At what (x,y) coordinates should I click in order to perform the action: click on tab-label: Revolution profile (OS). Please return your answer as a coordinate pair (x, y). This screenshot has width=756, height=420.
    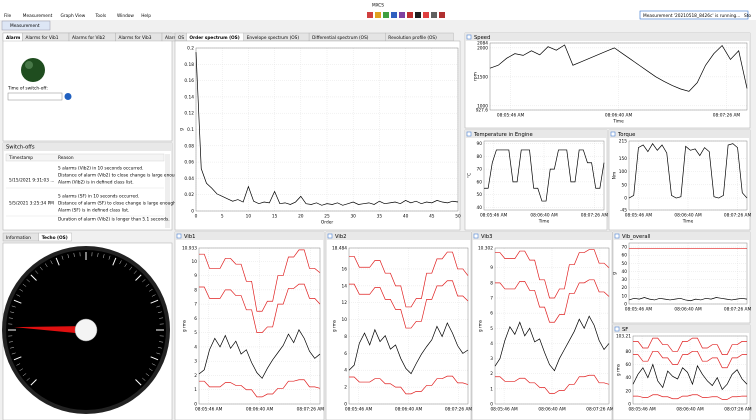
    Looking at the image, I should click on (412, 38).